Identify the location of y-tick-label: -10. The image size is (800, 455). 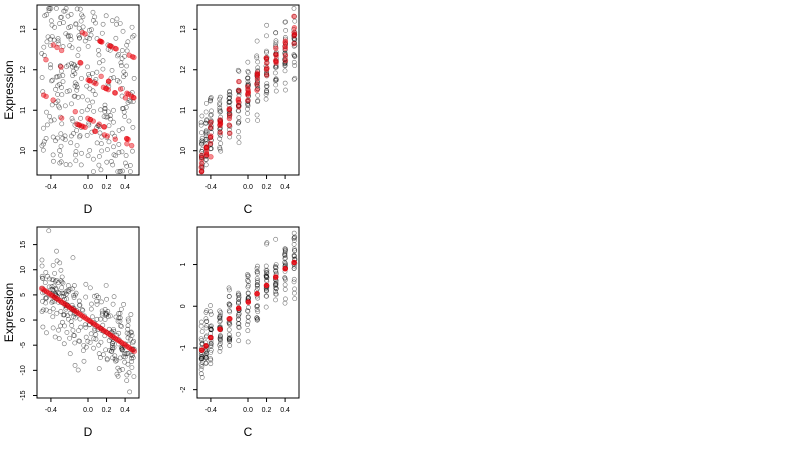
(23, 370).